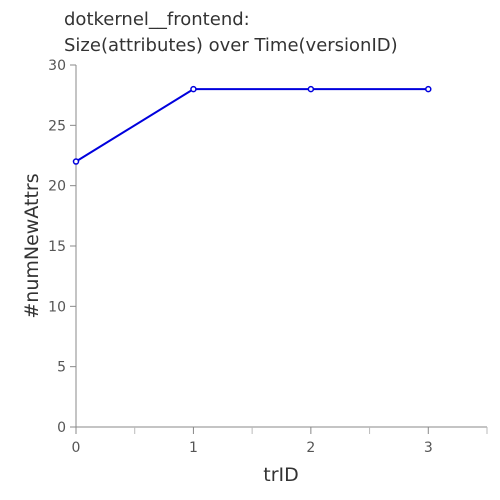  Describe the element at coordinates (310, 448) in the screenshot. I see `x-tick-label: 2` at that location.